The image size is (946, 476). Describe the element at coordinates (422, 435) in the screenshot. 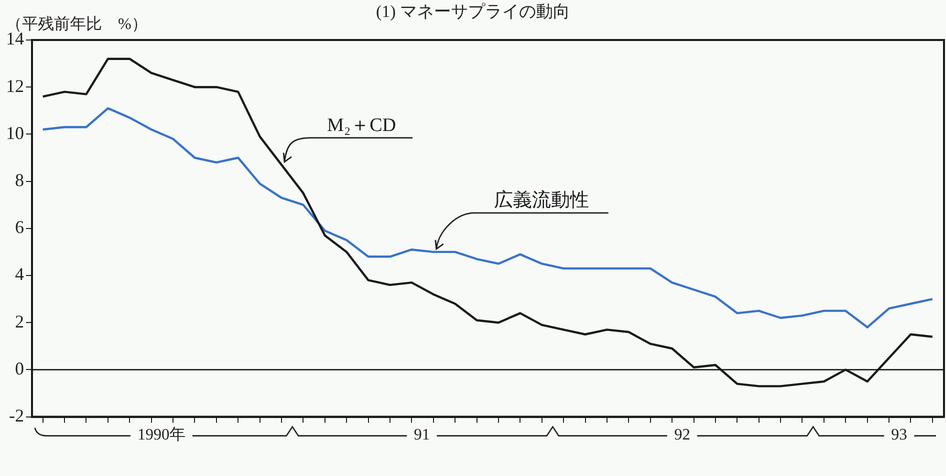

I see `x-tick-label: 91` at that location.